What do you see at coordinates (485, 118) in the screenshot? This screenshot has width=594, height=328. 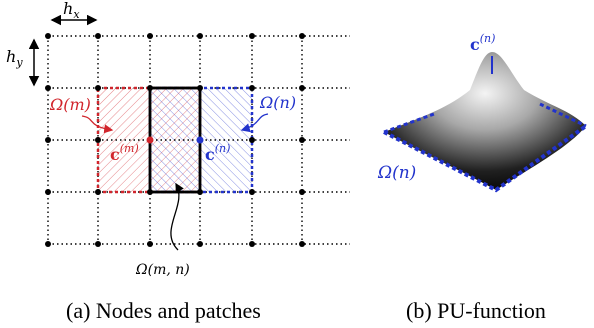 I see `pu-base-border-back` at bounding box center [485, 118].